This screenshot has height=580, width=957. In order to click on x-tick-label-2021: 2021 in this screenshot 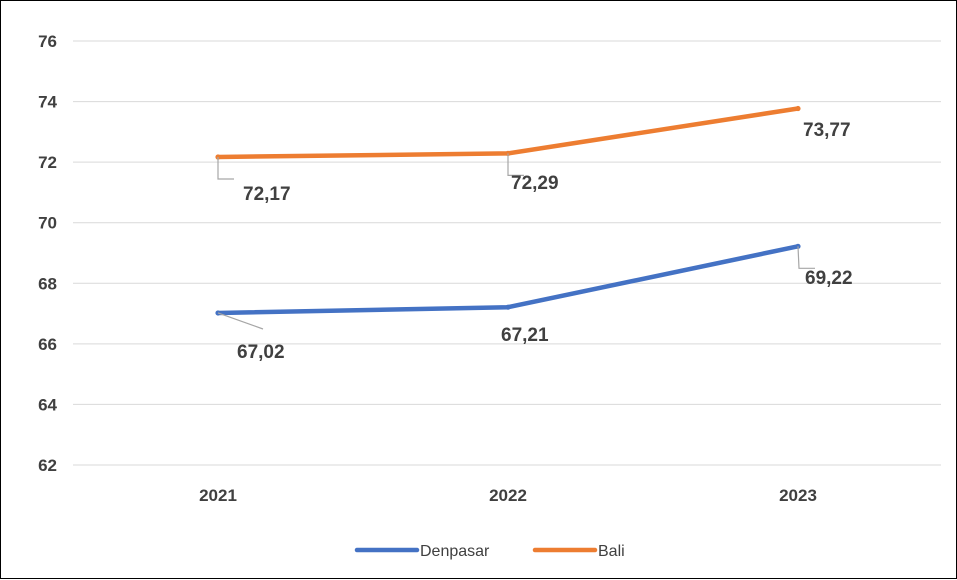, I will do `click(218, 495)`.